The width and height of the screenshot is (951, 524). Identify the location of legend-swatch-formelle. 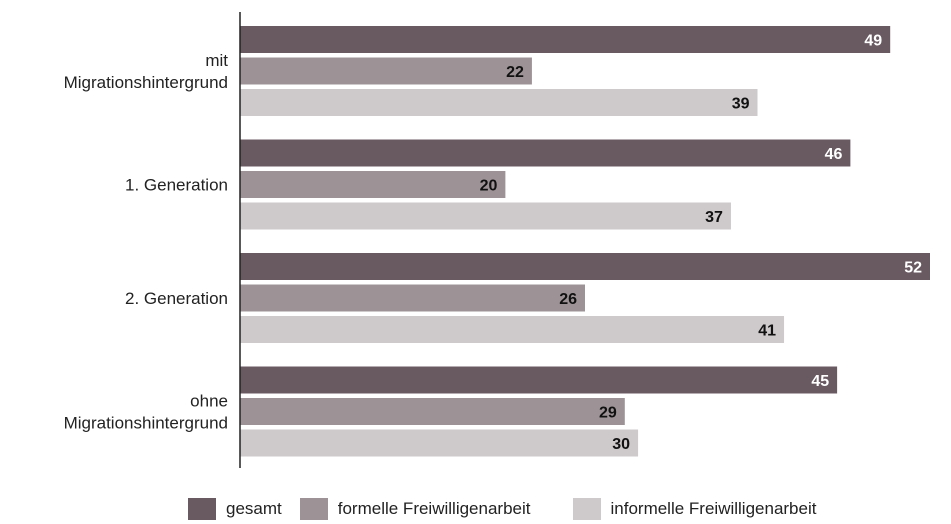
(313, 509).